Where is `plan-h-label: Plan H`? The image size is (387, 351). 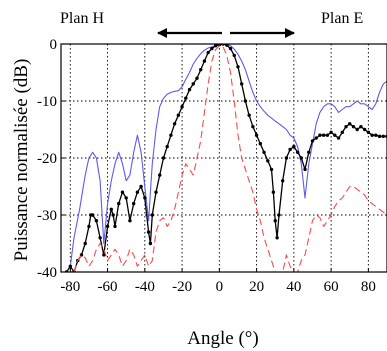 plan-h-label: Plan H is located at coordinates (82, 18).